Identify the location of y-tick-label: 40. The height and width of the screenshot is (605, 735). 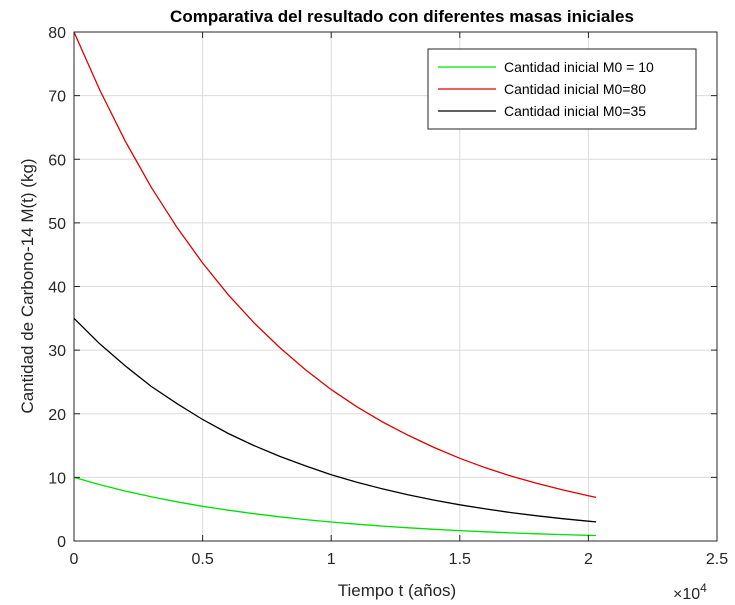
(57, 288).